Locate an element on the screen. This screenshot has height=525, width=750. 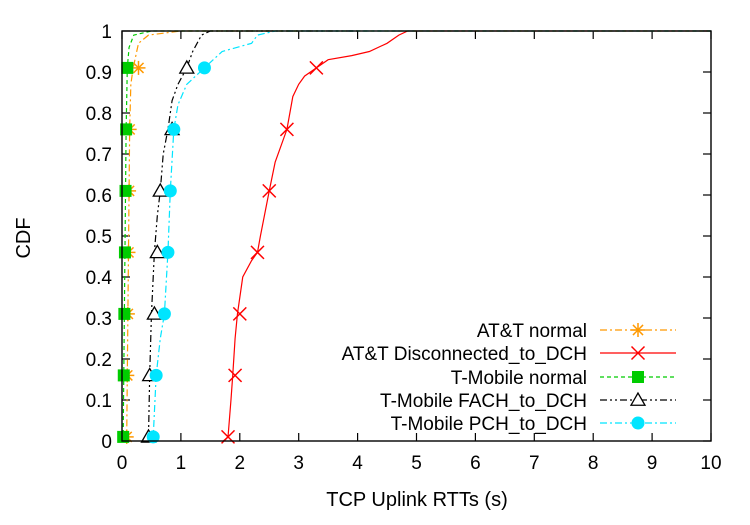
x-tick-label: 9 is located at coordinates (652, 463).